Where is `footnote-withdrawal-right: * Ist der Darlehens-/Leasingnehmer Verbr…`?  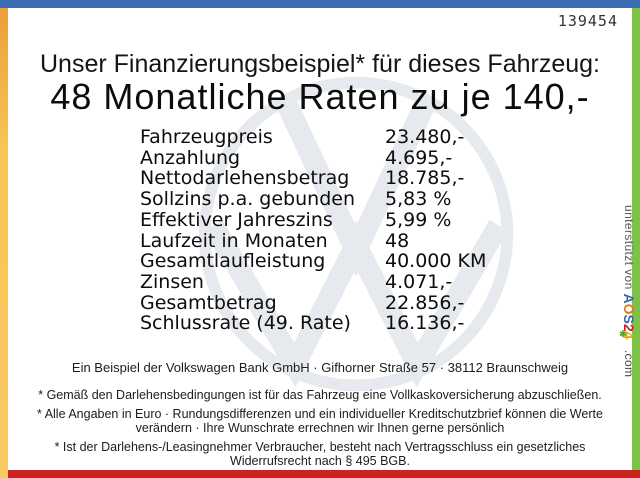 footnote-withdrawal-right: * Ist der Darlehens-/Leasingnehmer Verbr… is located at coordinates (320, 454).